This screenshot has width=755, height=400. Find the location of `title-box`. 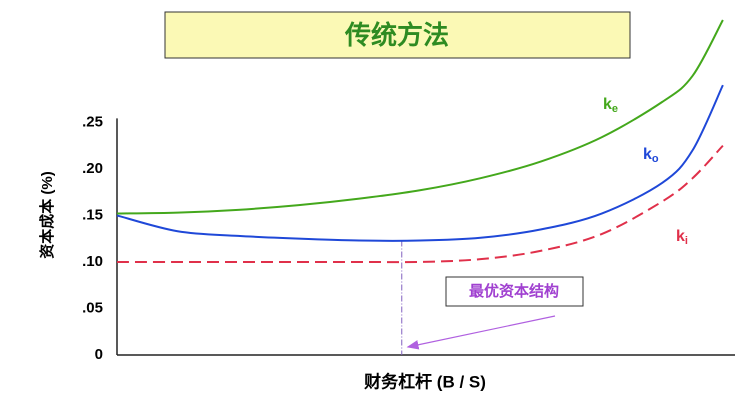

title-box is located at coordinates (397, 35).